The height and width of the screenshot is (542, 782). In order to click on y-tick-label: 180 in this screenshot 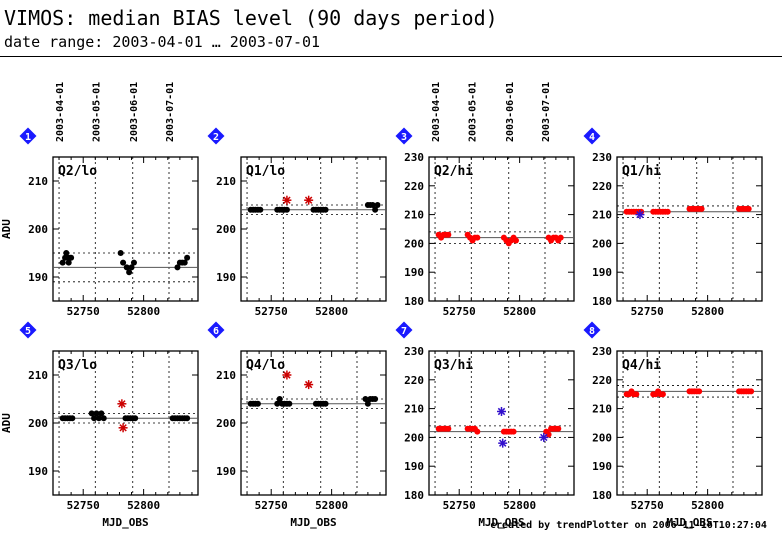, I will do `click(602, 301)`.